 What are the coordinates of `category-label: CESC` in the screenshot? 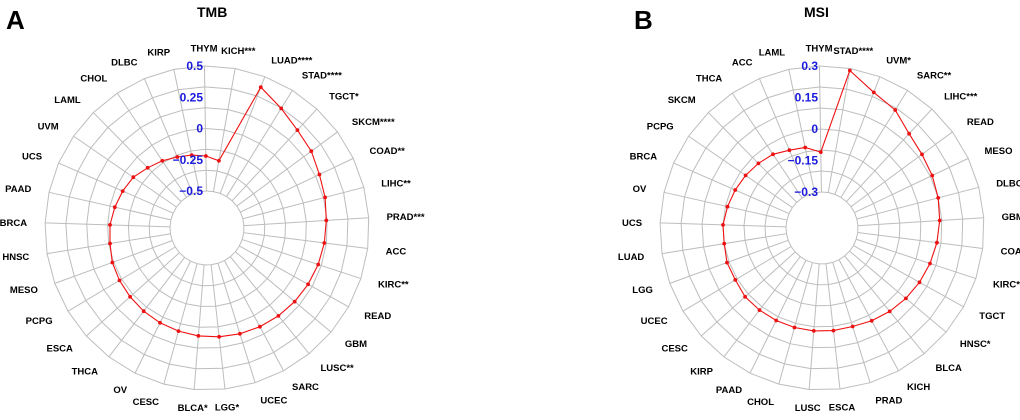 It's located at (146, 402).